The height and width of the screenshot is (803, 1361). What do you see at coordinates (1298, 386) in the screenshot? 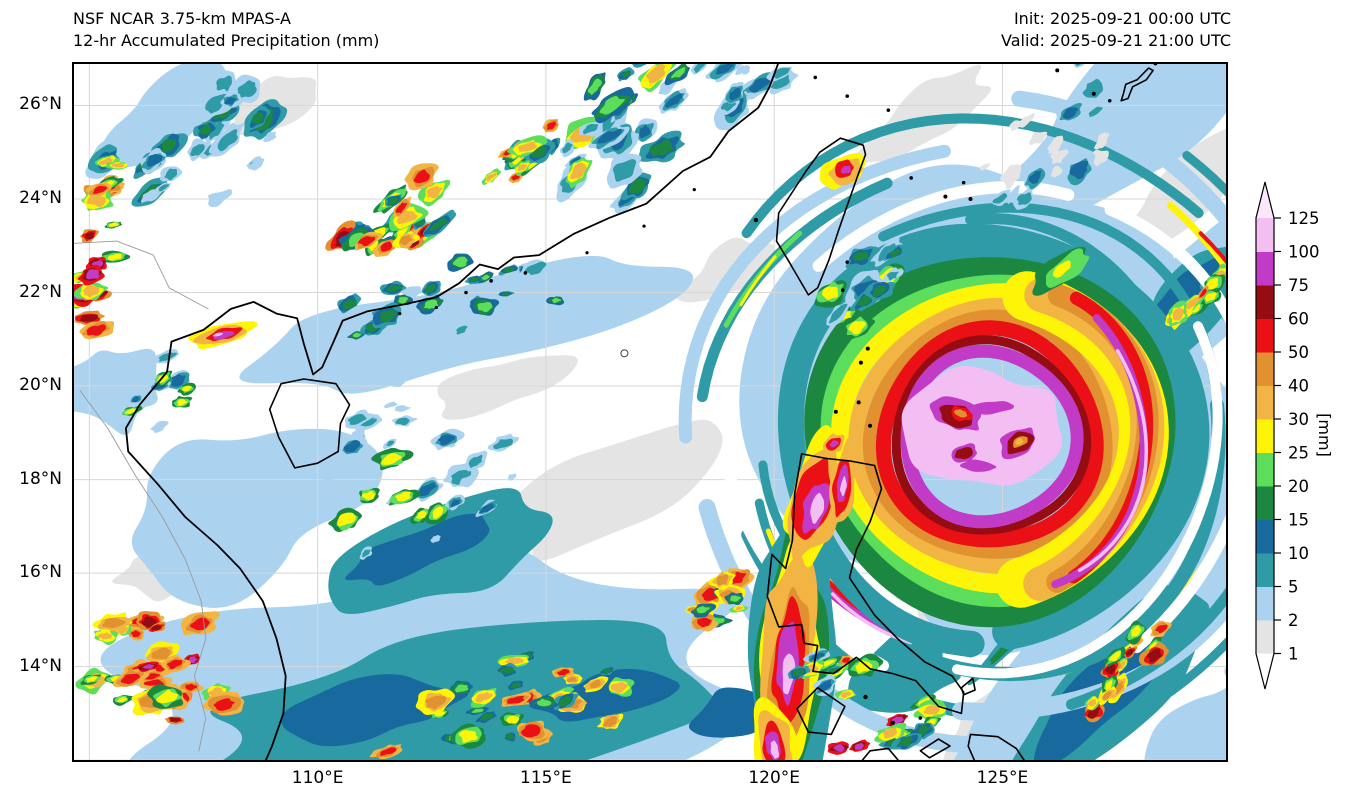
I see `colorbar-tick-label: 40` at bounding box center [1298, 386].